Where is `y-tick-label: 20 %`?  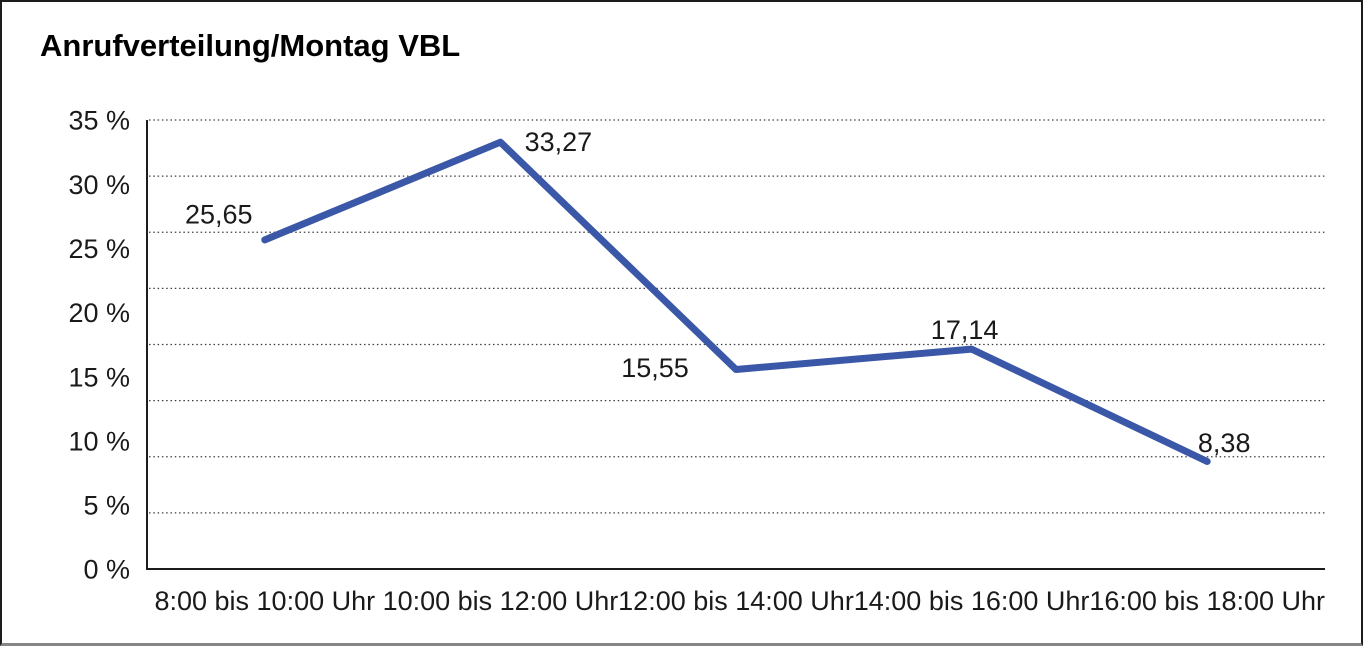
y-tick-label: 20 % is located at coordinates (99, 313).